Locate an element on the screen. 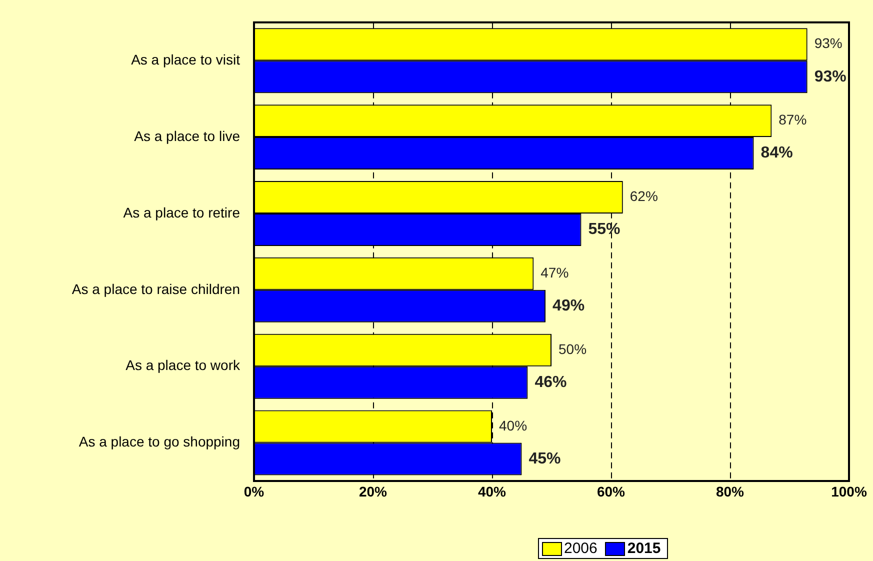 The image size is (873, 561). y-tick-label: As a place to retire is located at coordinates (181, 212).